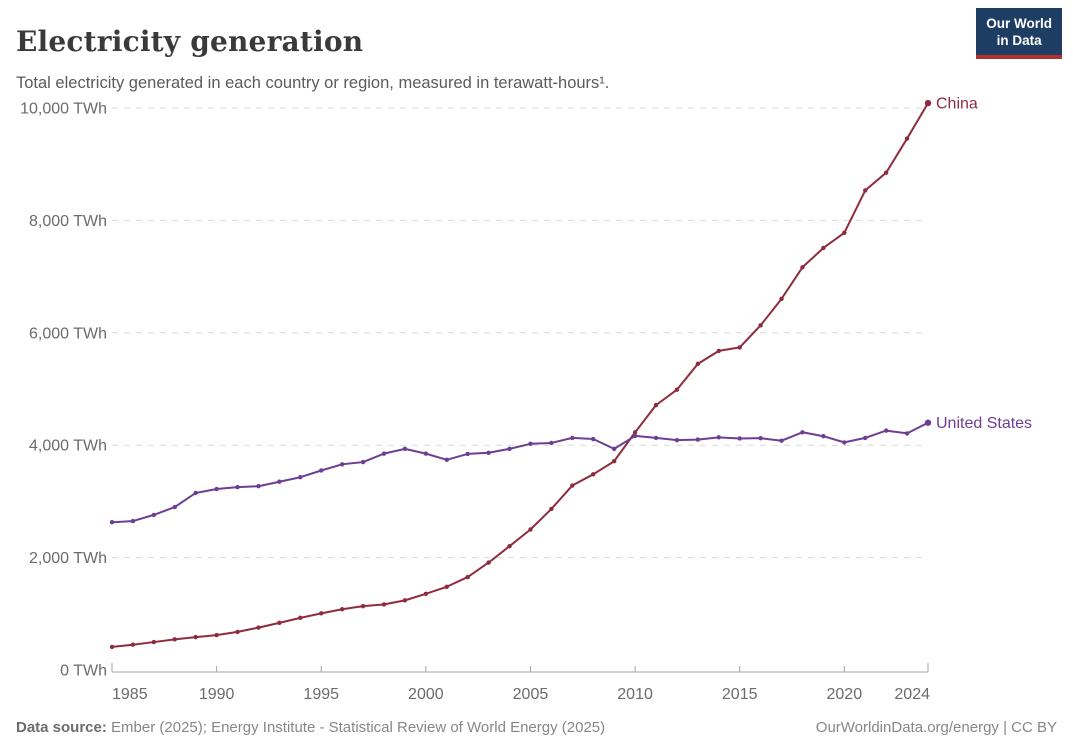 This screenshot has height=748, width=1073. I want to click on x-tick-label: 1995, so click(321, 694).